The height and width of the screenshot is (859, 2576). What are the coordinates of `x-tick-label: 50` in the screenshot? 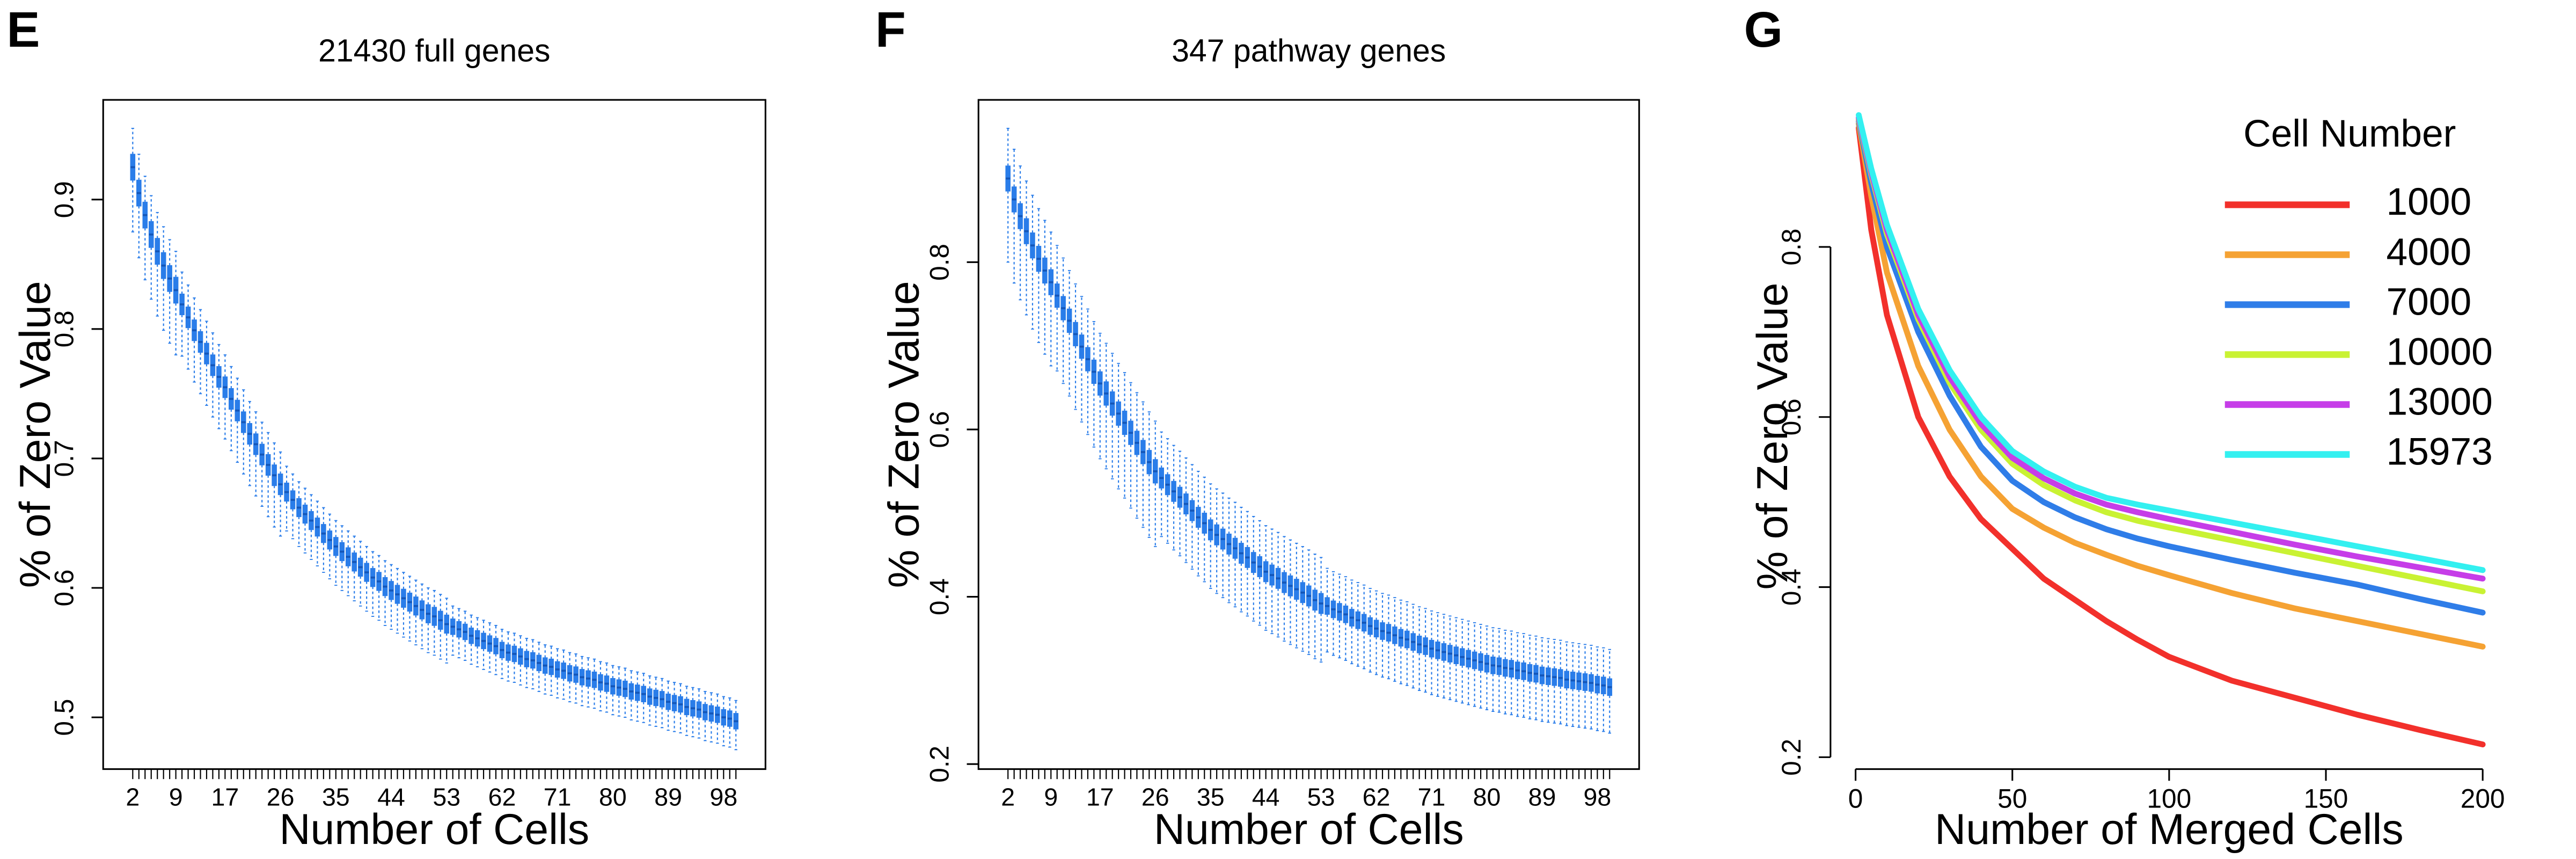 It's located at (2012, 799).